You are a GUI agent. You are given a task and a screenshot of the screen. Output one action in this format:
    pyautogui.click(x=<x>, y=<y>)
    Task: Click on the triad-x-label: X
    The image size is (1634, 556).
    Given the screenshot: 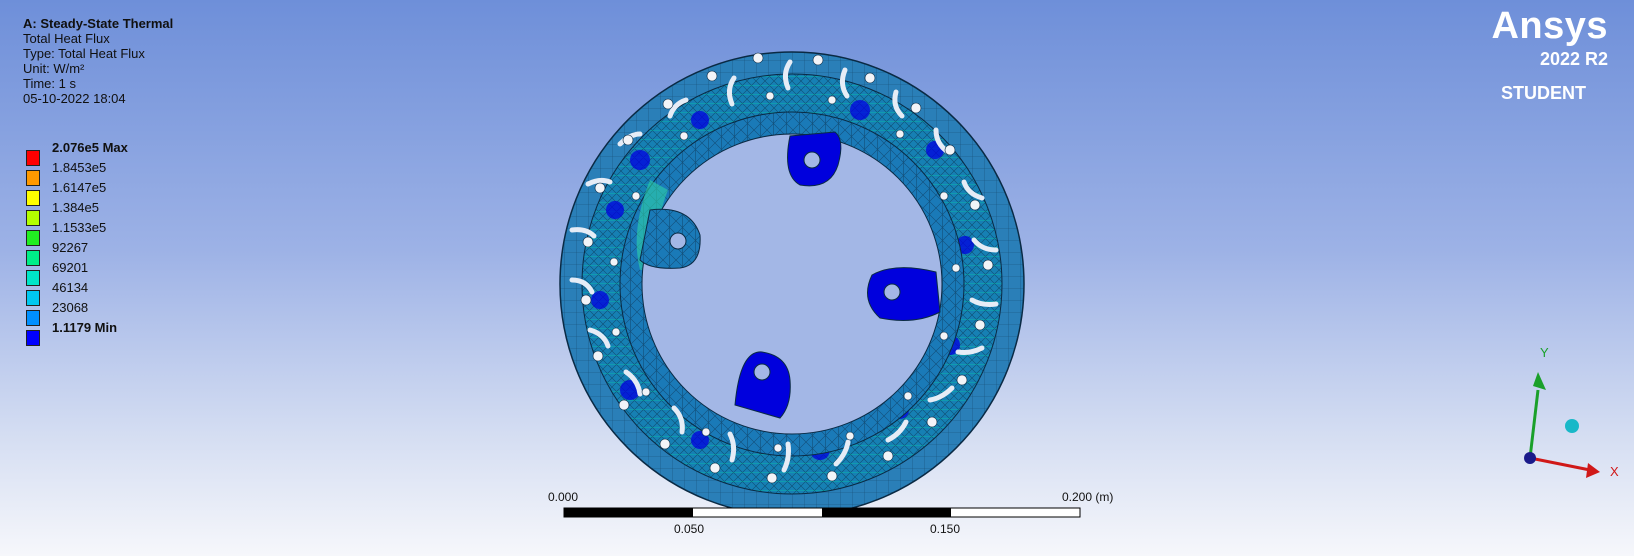 What is the action you would take?
    pyautogui.click(x=1614, y=471)
    